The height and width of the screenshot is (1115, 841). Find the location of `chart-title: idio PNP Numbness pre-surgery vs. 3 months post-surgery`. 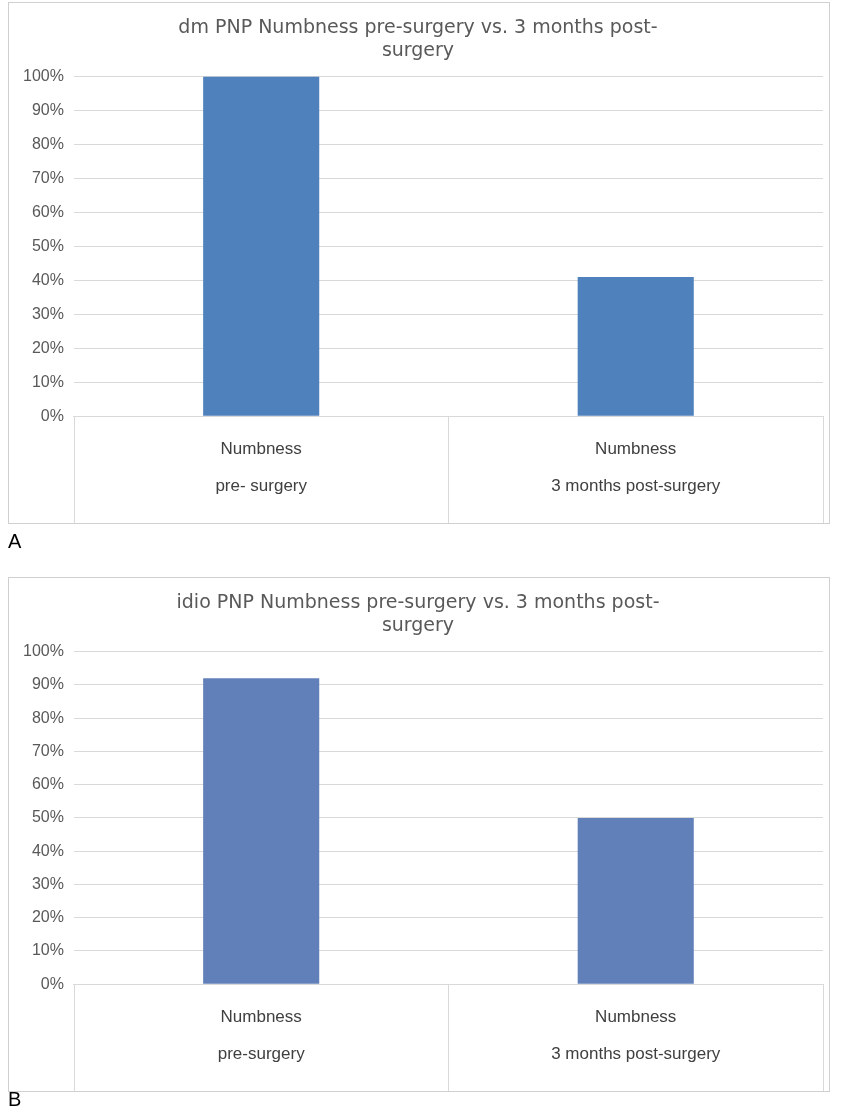

chart-title: idio PNP Numbness pre-surgery vs. 3 months post-surgery is located at coordinates (418, 613).